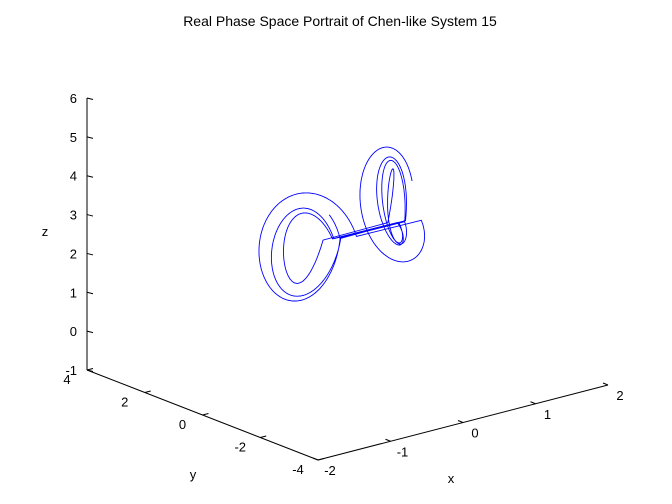  What do you see at coordinates (342, 224) in the screenshot?
I see `phase-trajectory` at bounding box center [342, 224].